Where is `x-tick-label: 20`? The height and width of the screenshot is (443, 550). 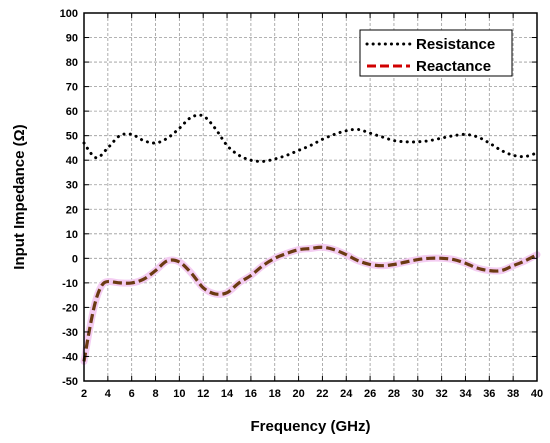
x-tick-label: 20 is located at coordinates (298, 394).